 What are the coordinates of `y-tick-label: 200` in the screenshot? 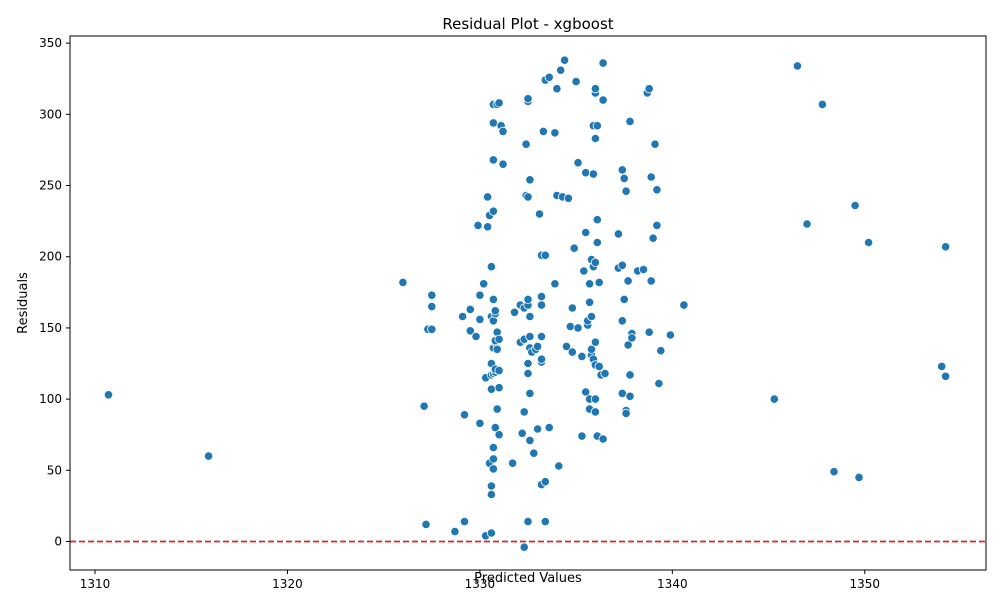 It's located at (50, 257).